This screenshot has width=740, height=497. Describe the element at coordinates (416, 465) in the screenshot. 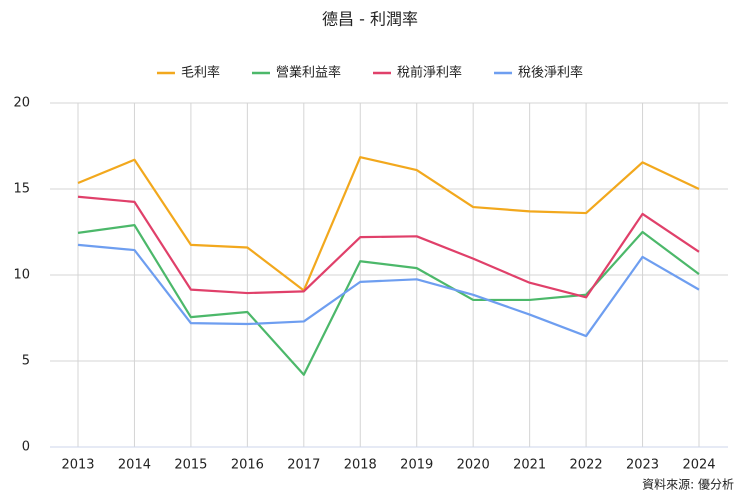

I see `x-tick-label: 2019` at that location.